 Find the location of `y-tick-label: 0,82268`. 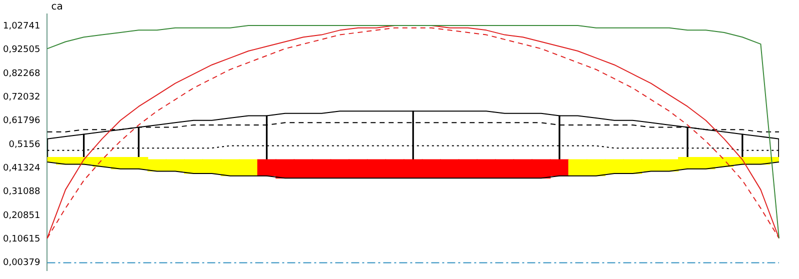

y-tick-label: 0,82268 is located at coordinates (21, 73).